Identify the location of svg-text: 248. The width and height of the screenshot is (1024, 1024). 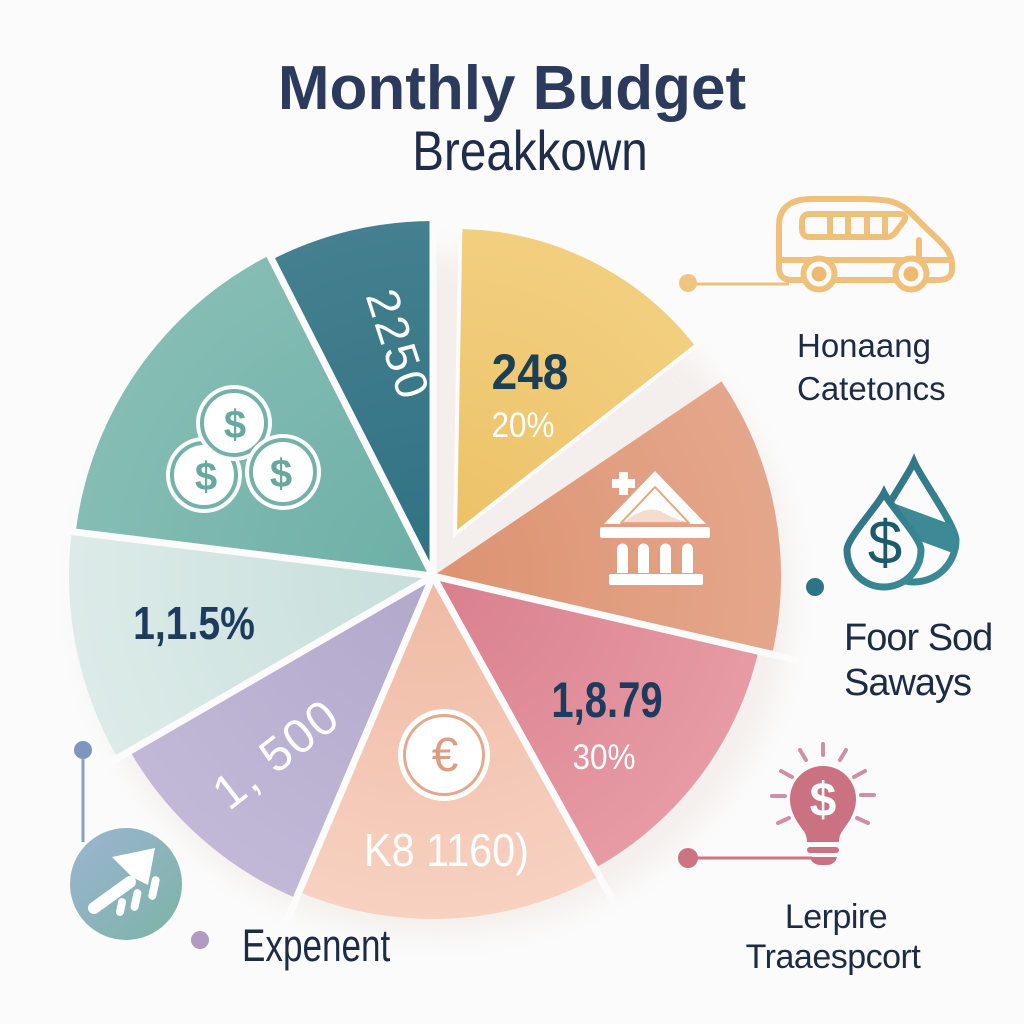
(530, 372).